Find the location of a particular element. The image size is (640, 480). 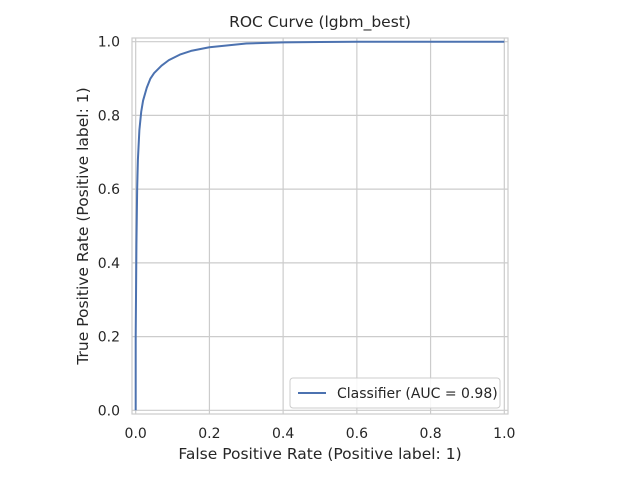

x-tick-label: 0.0 is located at coordinates (136, 434).